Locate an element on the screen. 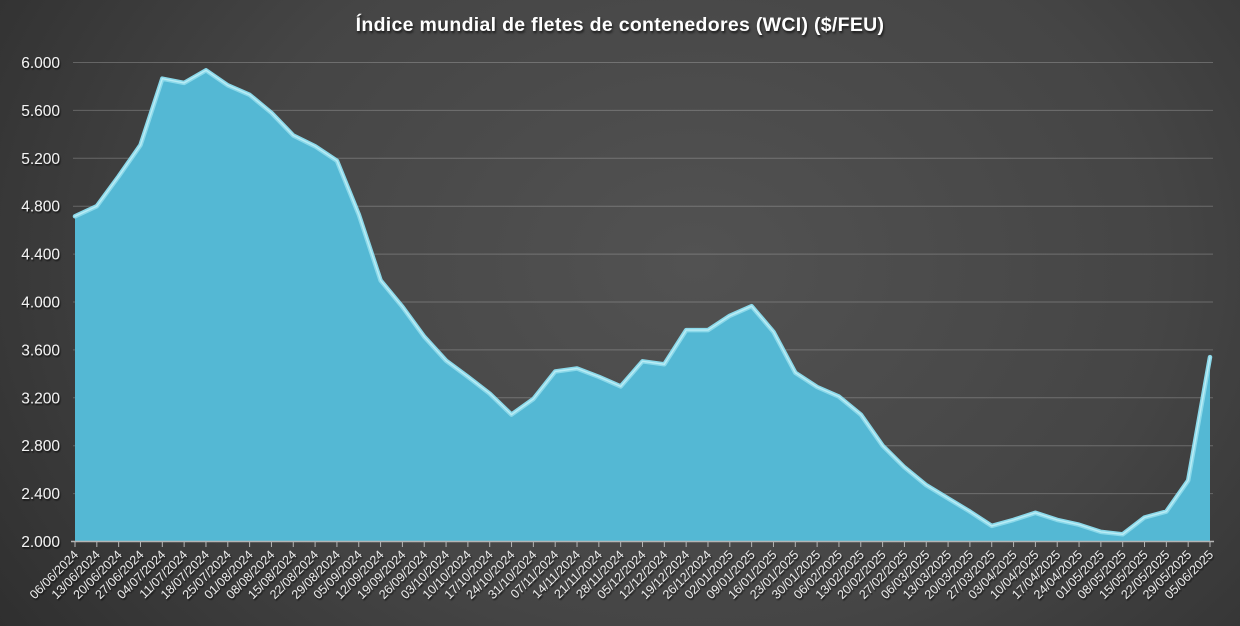  y-tick-label: 5.600 is located at coordinates (40, 111).